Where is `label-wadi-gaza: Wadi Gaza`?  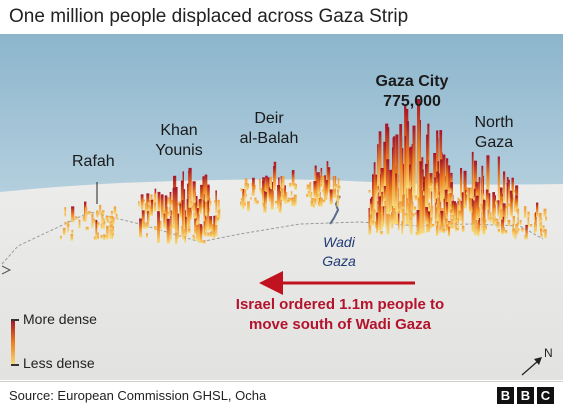
label-wadi-gaza: Wadi Gaza is located at coordinates (339, 252).